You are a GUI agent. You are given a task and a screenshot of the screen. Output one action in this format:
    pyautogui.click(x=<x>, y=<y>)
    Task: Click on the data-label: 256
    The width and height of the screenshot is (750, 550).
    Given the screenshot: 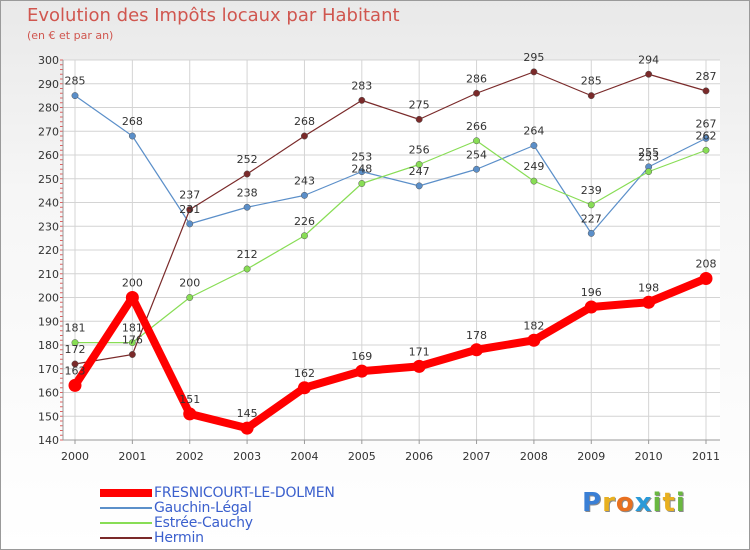 What is the action you would take?
    pyautogui.click(x=419, y=150)
    